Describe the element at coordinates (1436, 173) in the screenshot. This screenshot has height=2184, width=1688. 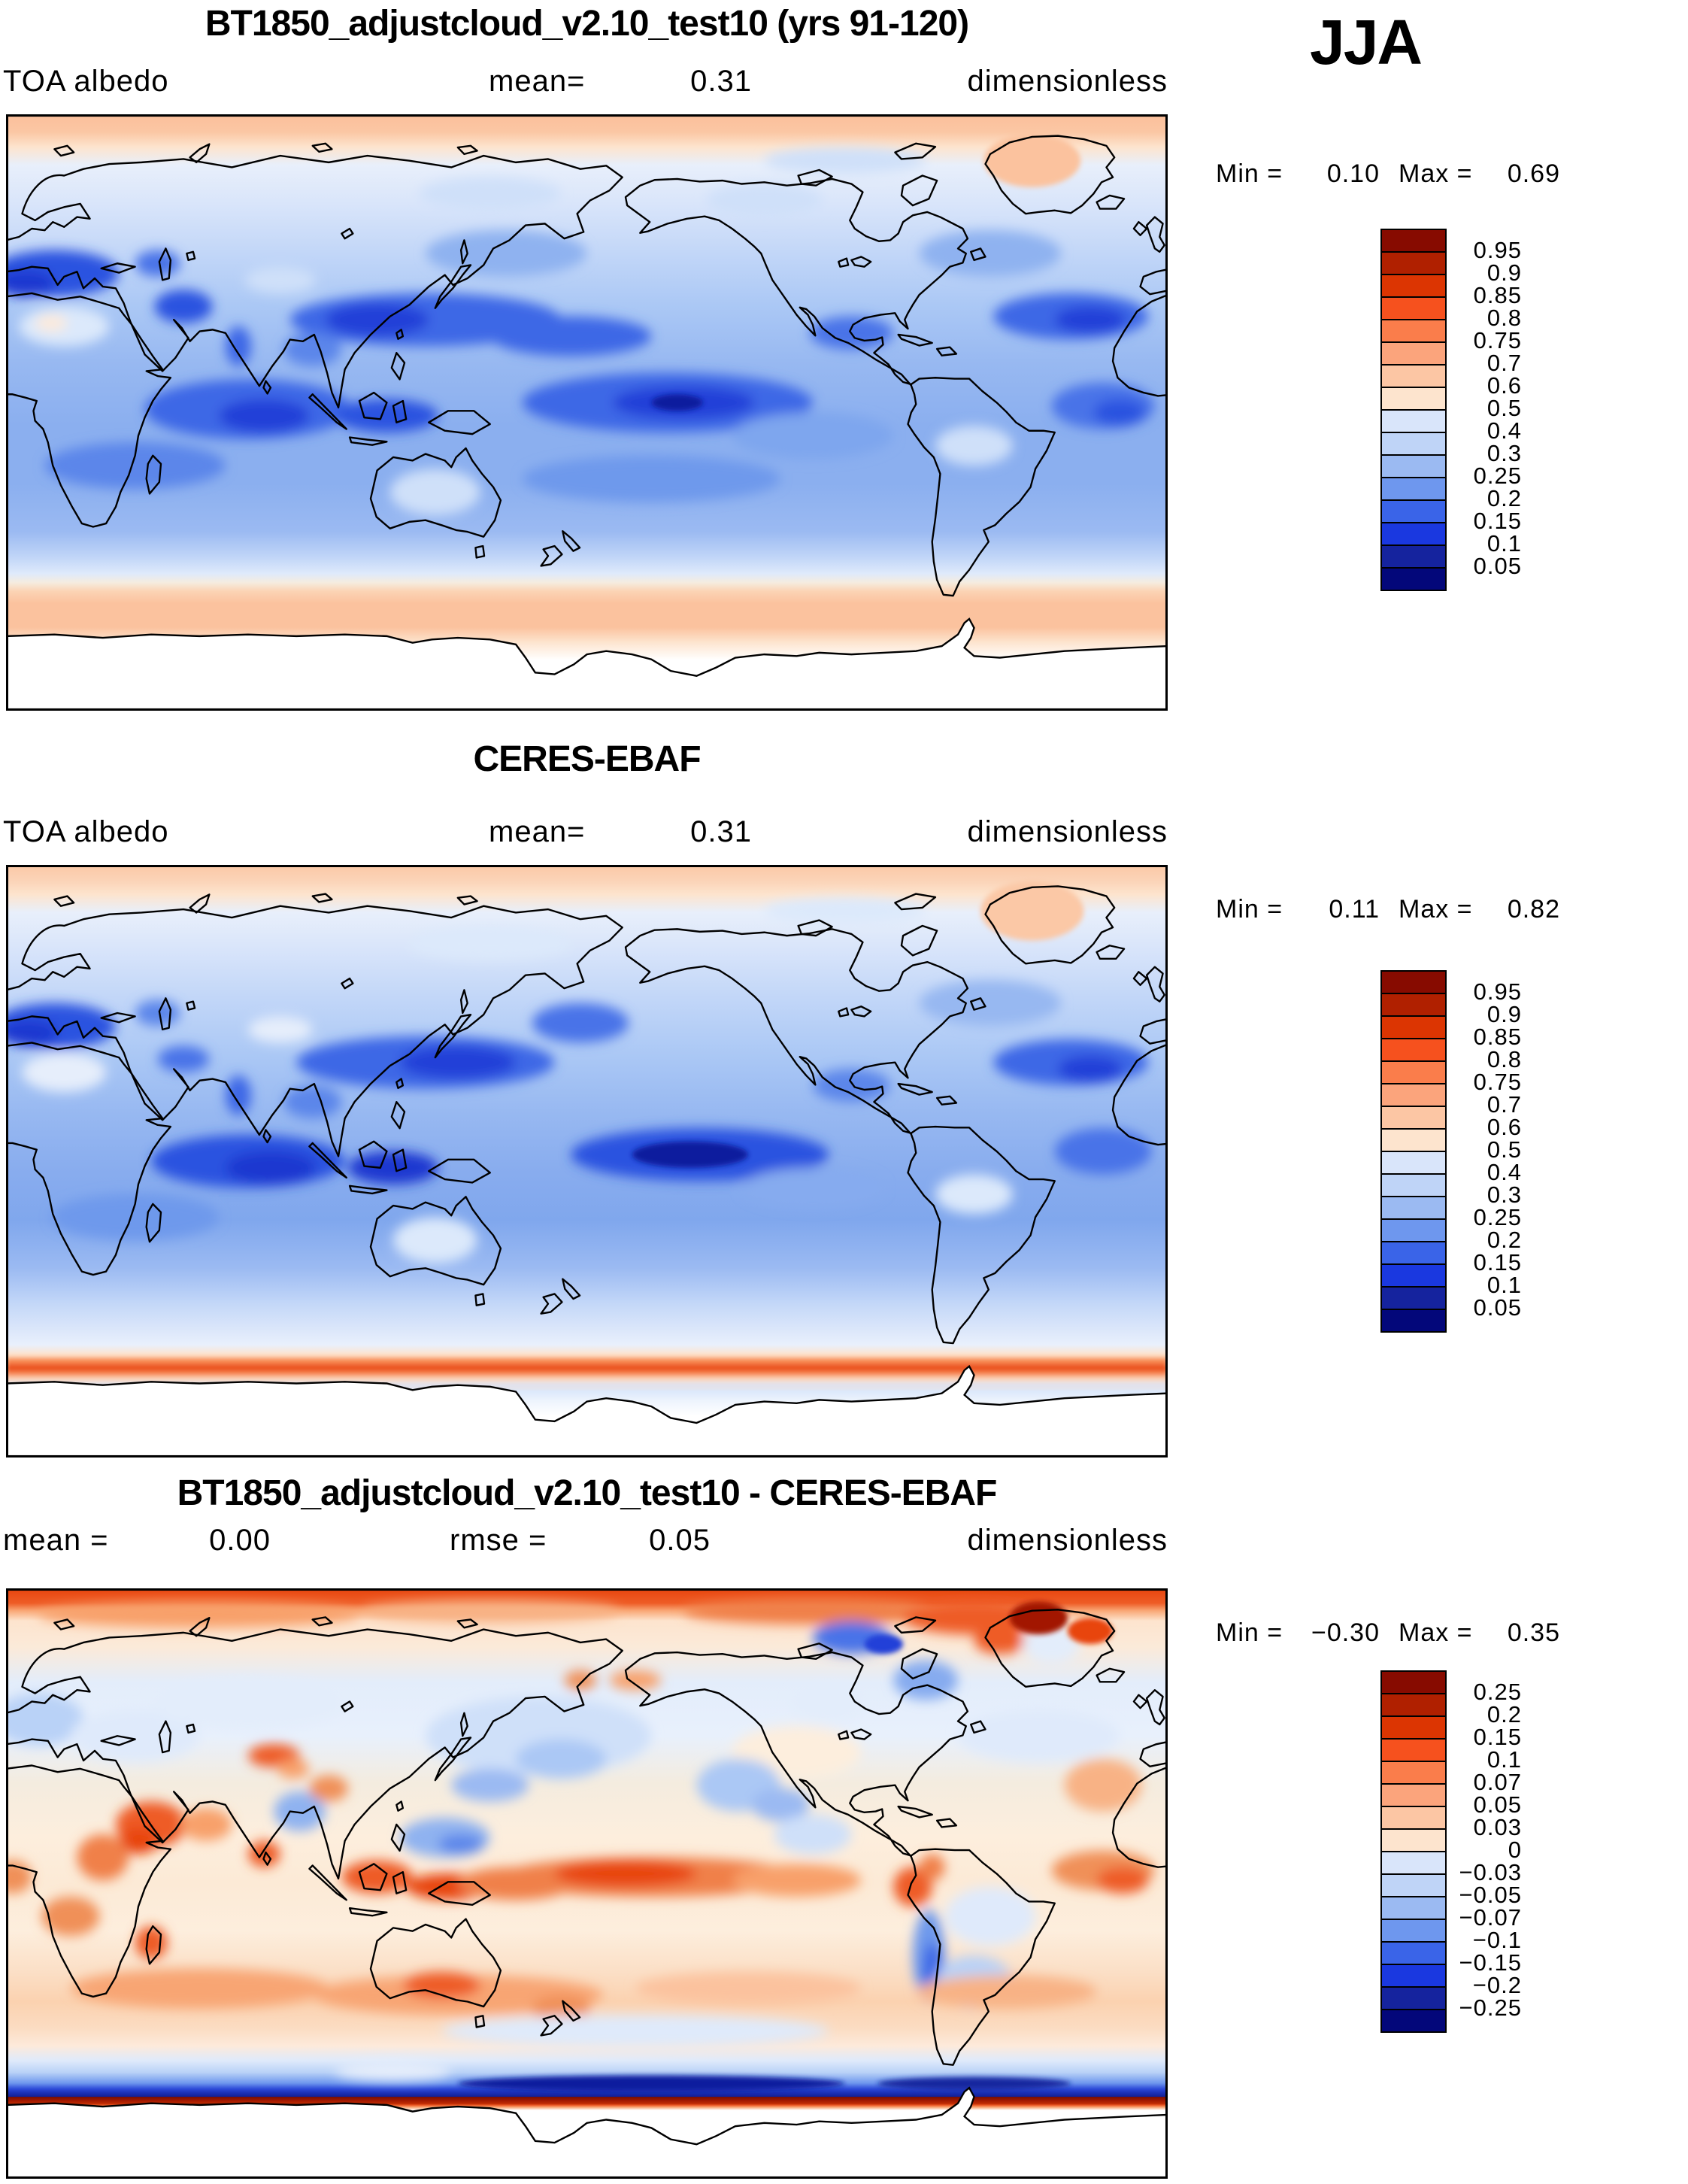
I see `panel1-max-label: Max =` at that location.